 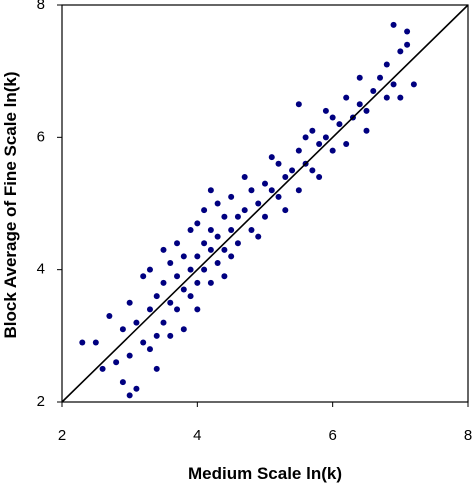 What do you see at coordinates (197, 435) in the screenshot?
I see `x-tick-label: 4` at bounding box center [197, 435].